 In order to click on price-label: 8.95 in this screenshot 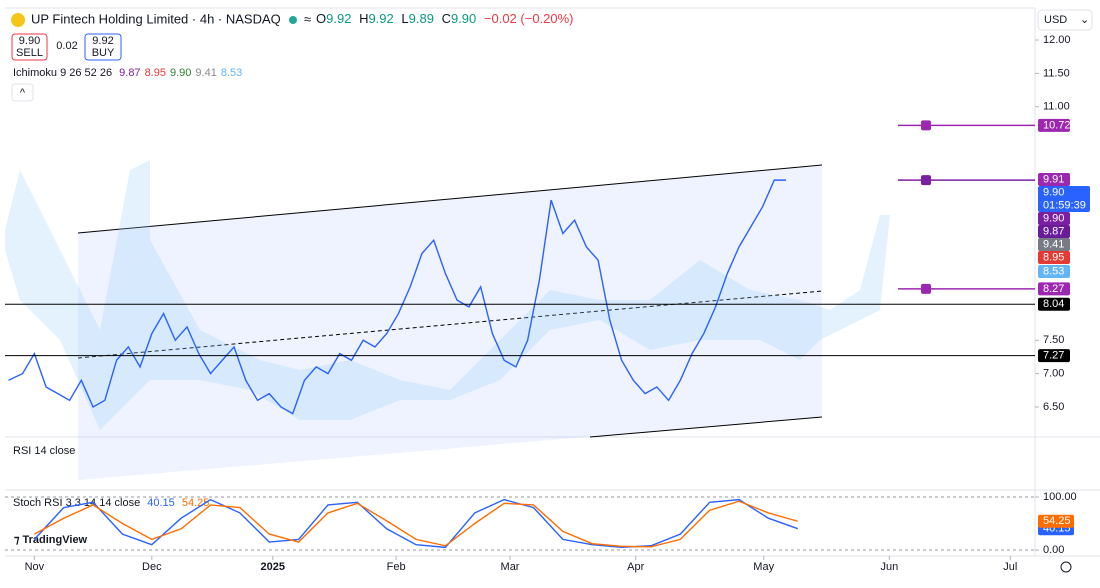, I will do `click(1053, 257)`.